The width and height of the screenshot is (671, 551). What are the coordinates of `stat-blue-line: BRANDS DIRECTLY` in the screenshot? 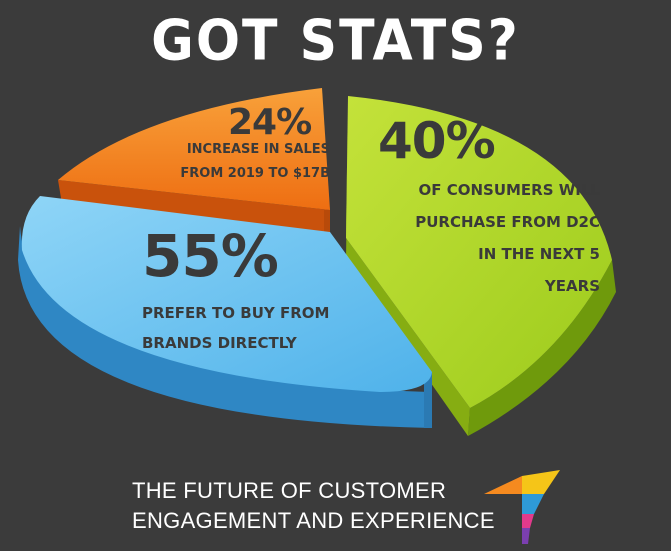 It's located at (219, 343).